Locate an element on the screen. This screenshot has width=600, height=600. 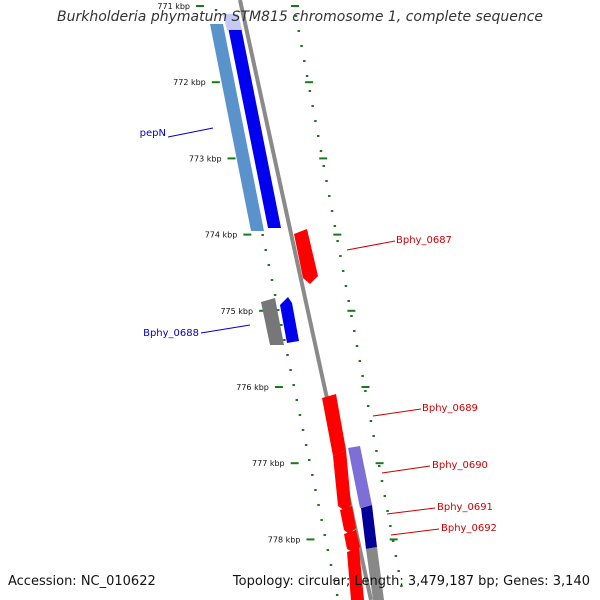
cds-bar-pepN-light is located at coordinates (237, 127).